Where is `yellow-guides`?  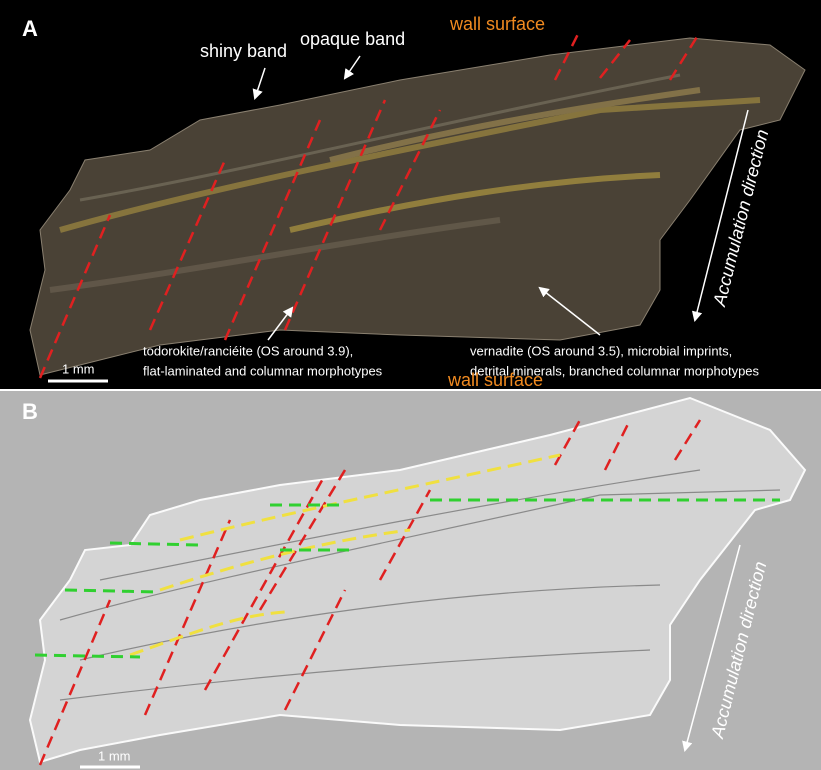 yellow-guides is located at coordinates (345, 555).